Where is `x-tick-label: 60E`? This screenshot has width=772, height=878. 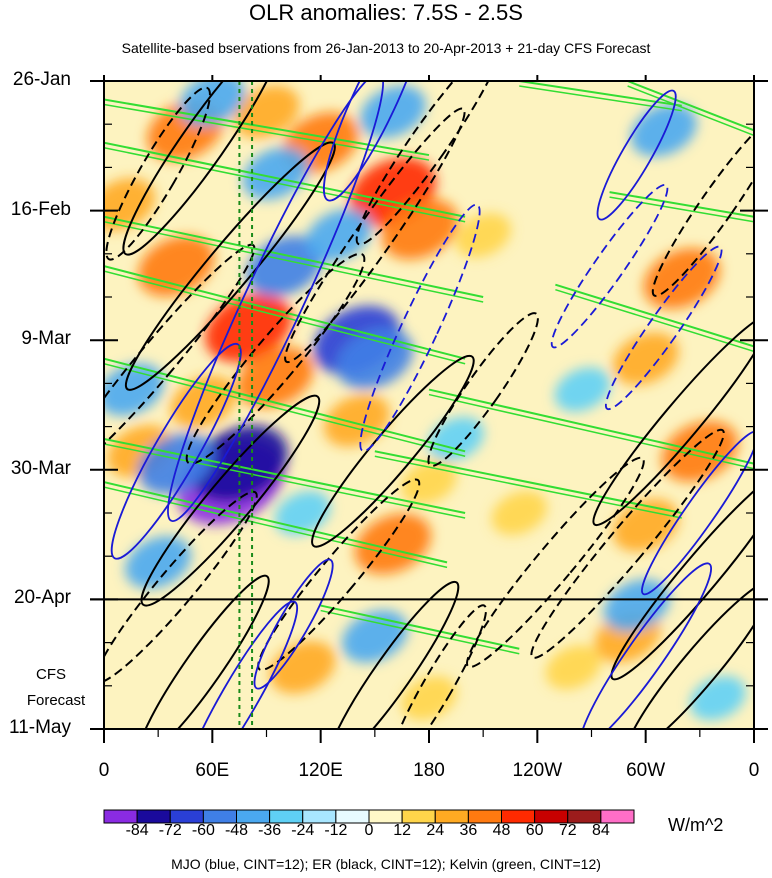 x-tick-label: 60E is located at coordinates (212, 770).